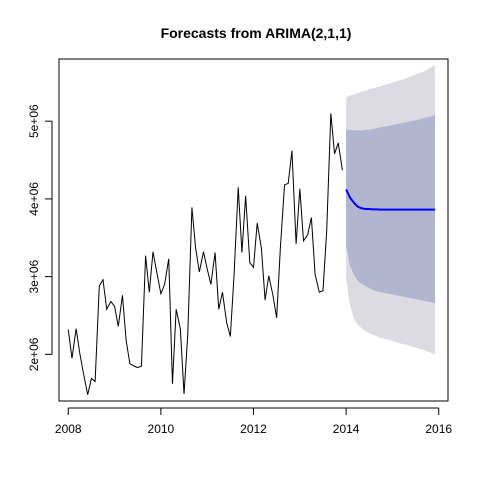  What do you see at coordinates (34, 121) in the screenshot?
I see `y-tick-label: 5e+06` at bounding box center [34, 121].